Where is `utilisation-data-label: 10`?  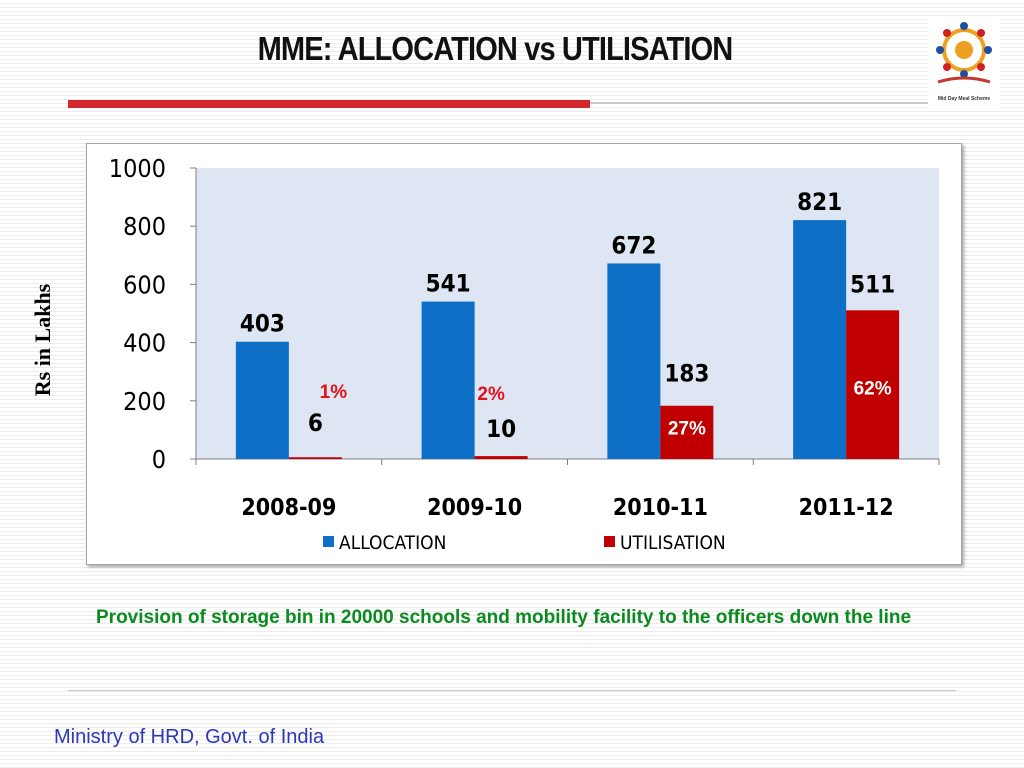 utilisation-data-label: 10 is located at coordinates (501, 429).